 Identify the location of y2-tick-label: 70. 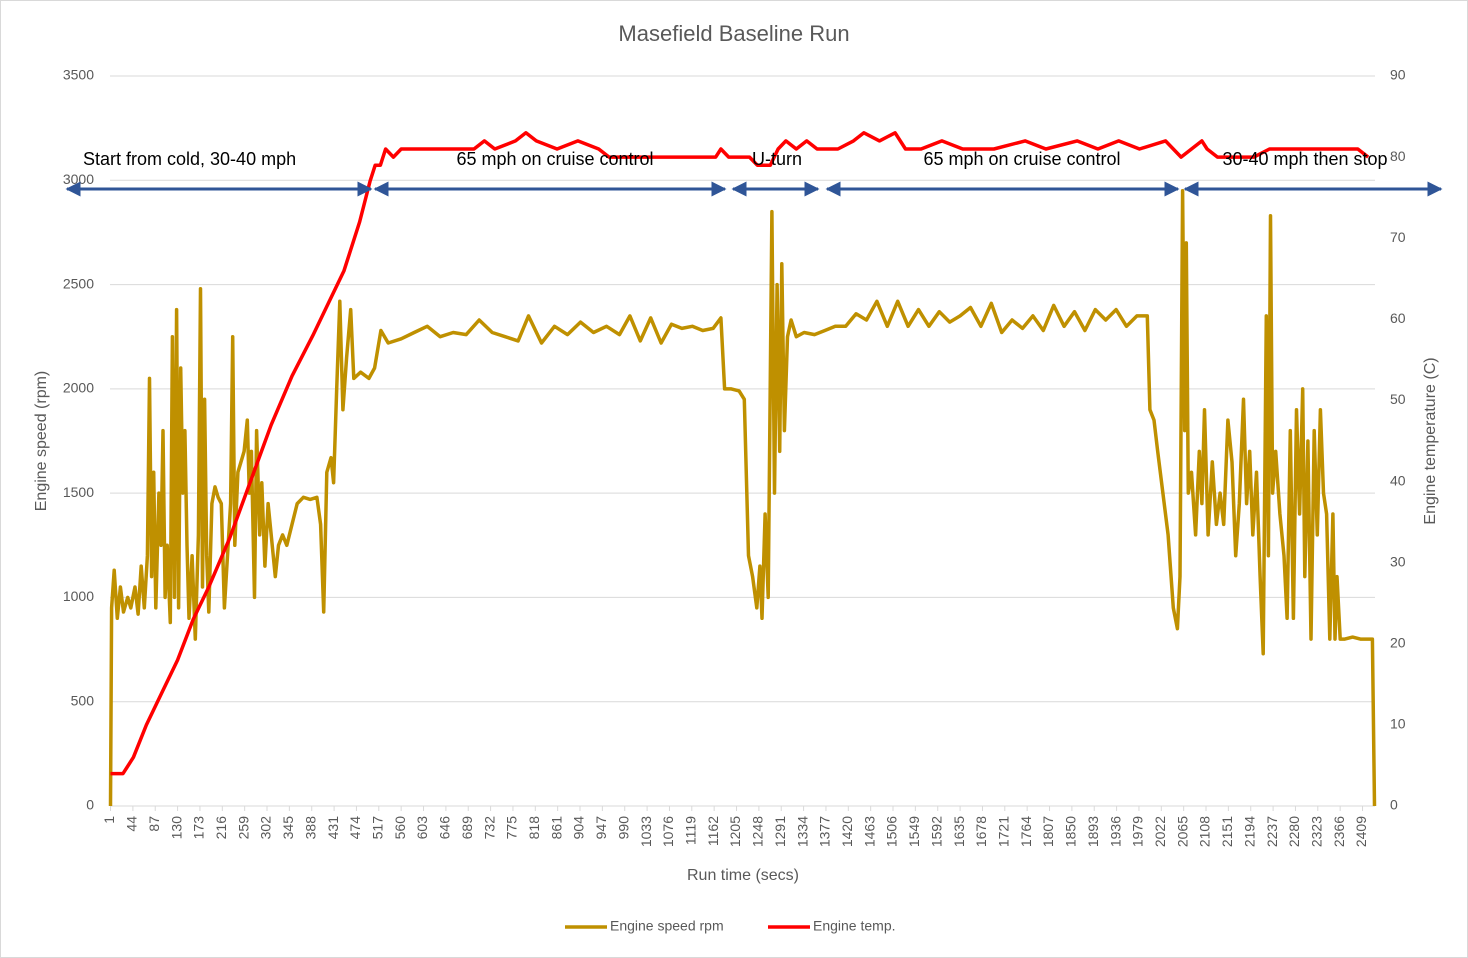
(1398, 237).